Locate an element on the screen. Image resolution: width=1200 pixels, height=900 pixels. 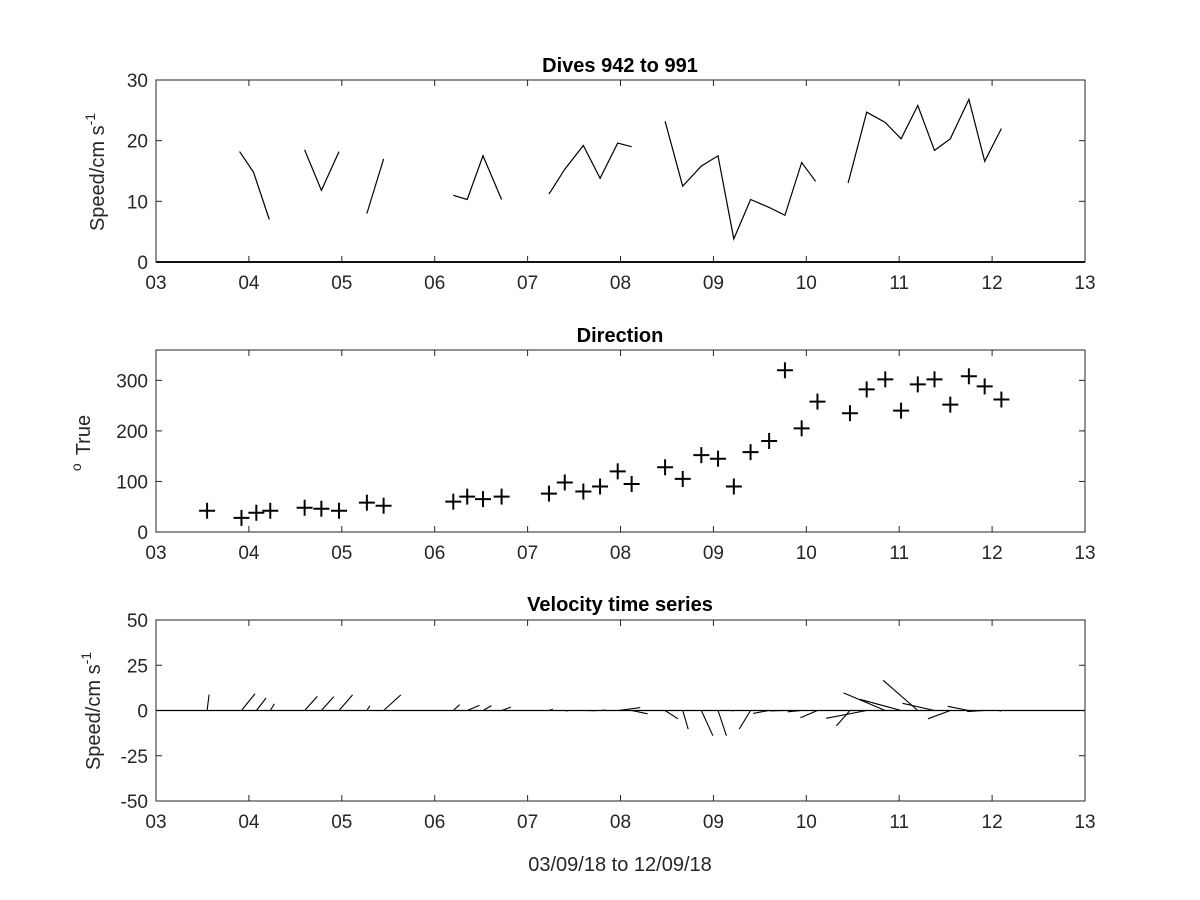
y-tick-label: 20 is located at coordinates (137, 142).